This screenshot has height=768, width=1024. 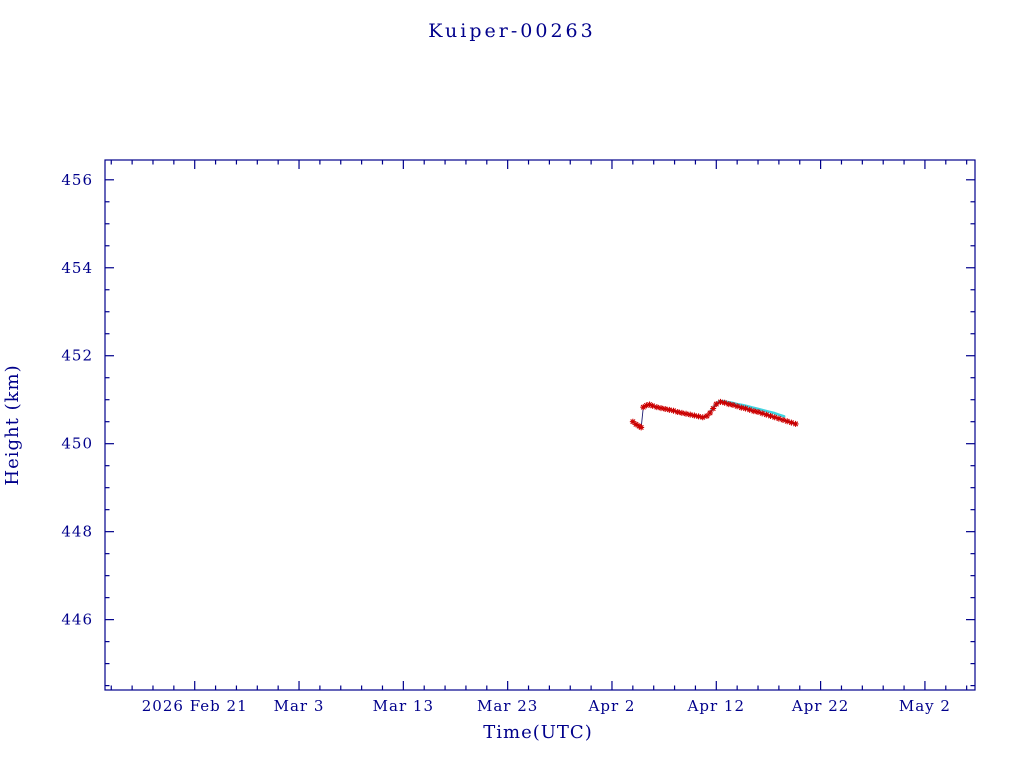 I want to click on chart-title: Kuiper-00263, so click(x=511, y=31).